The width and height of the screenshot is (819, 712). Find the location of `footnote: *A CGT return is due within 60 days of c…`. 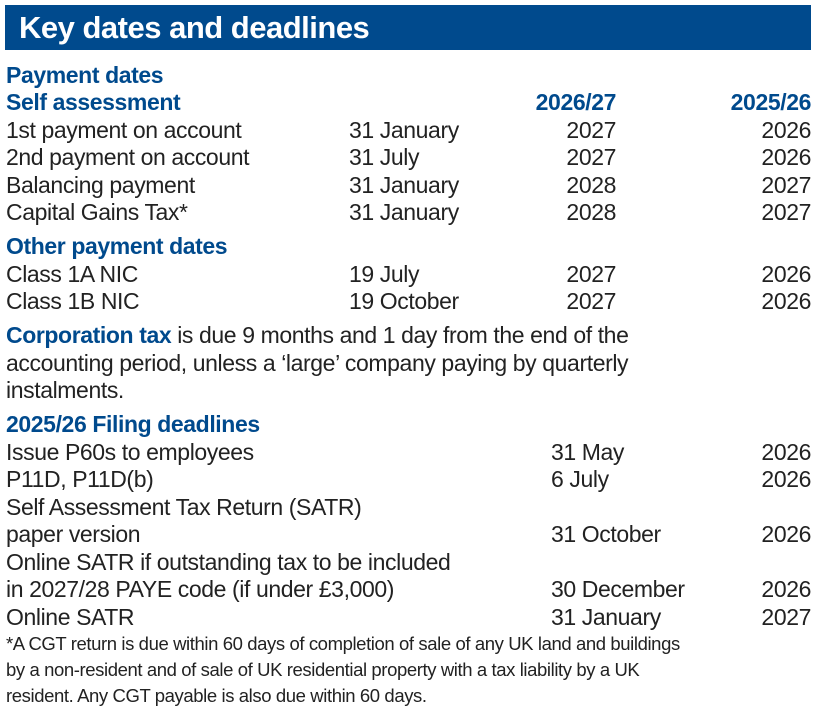

footnote: *A CGT return is due within 60 days of c… is located at coordinates (408, 670).